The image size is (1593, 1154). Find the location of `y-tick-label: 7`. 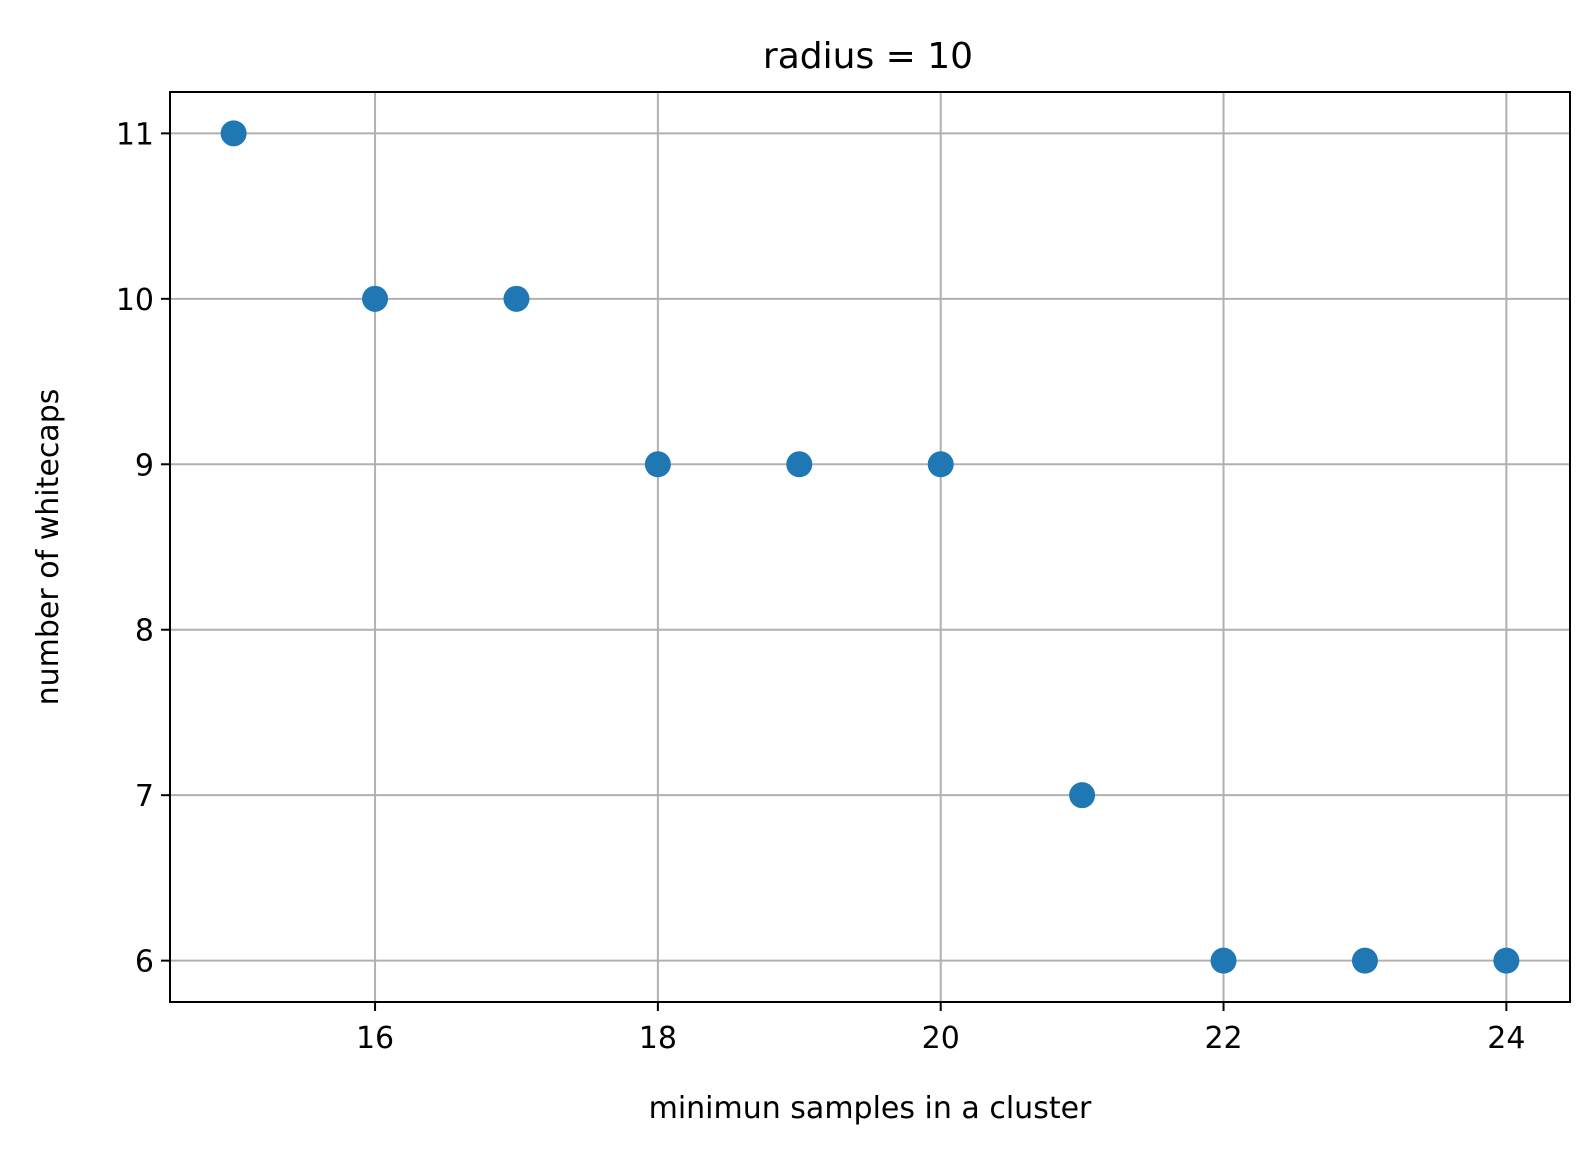

y-tick-label: 7 is located at coordinates (144, 796).